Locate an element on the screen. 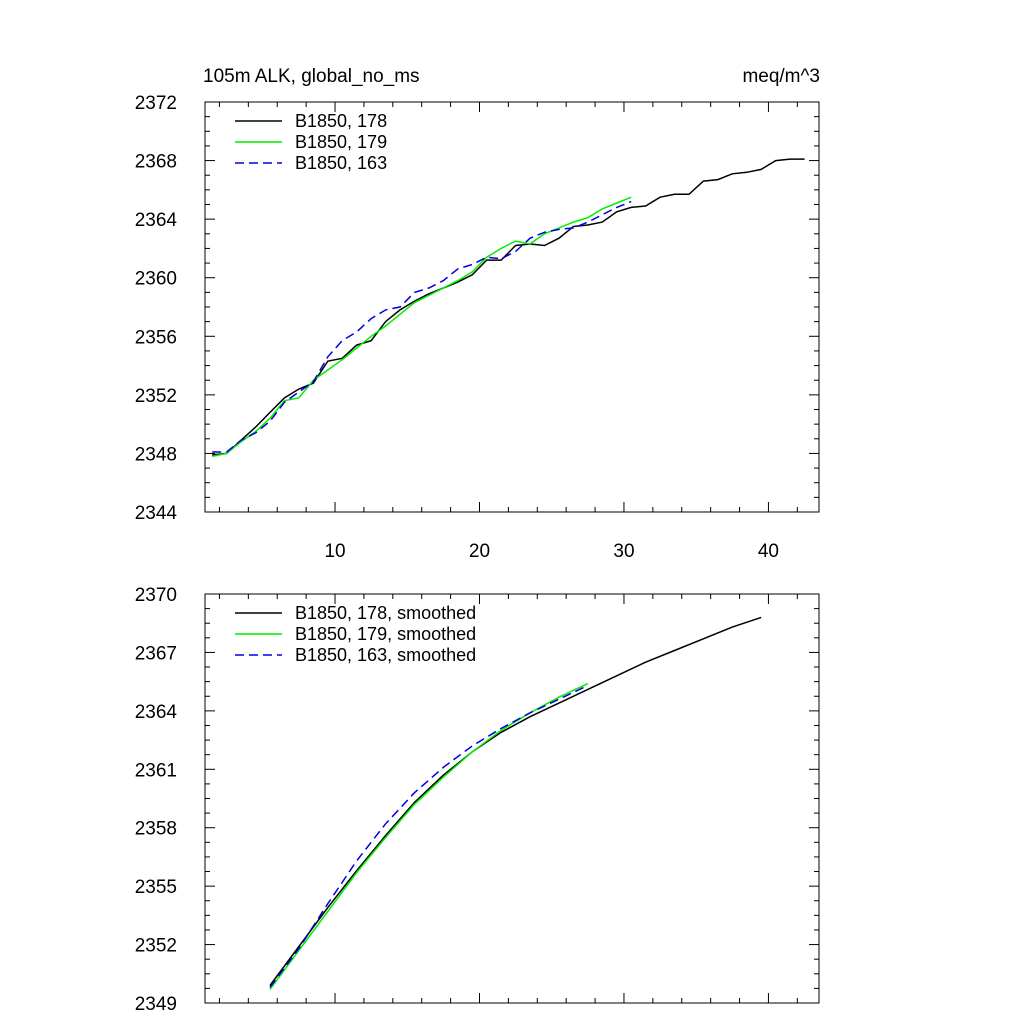 The height and width of the screenshot is (1024, 1024). legend-label: B1850, 179, smoothed is located at coordinates (385, 634).